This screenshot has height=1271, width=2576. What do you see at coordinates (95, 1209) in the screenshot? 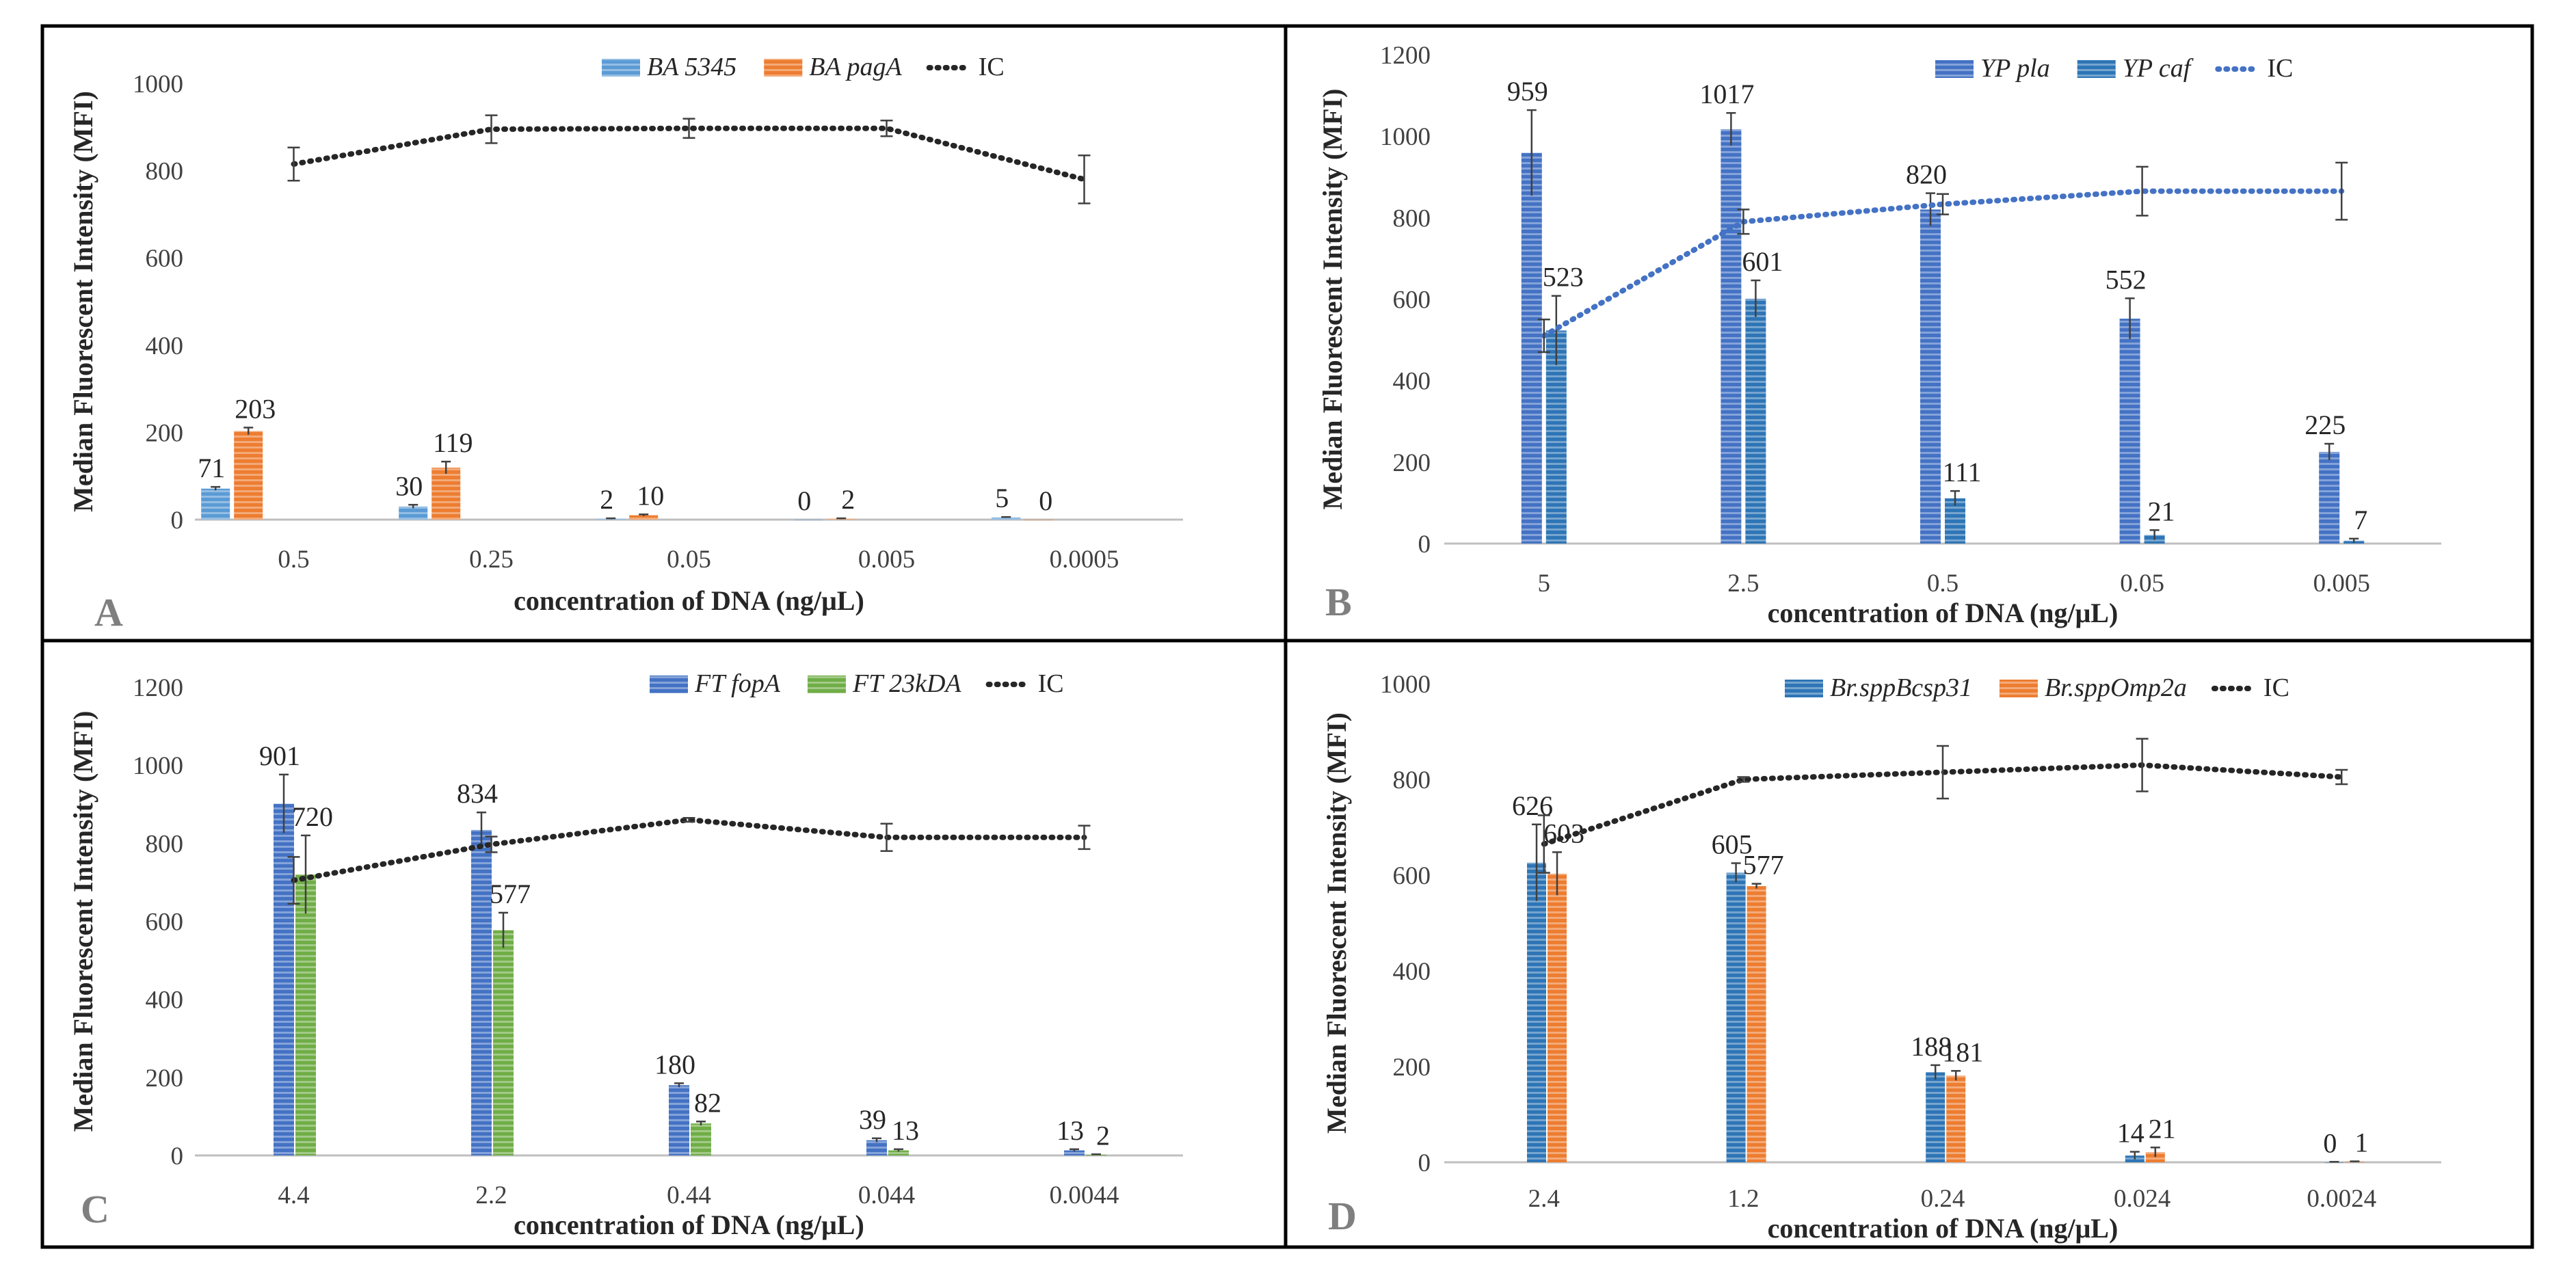
I see `panel-letter: C` at bounding box center [95, 1209].